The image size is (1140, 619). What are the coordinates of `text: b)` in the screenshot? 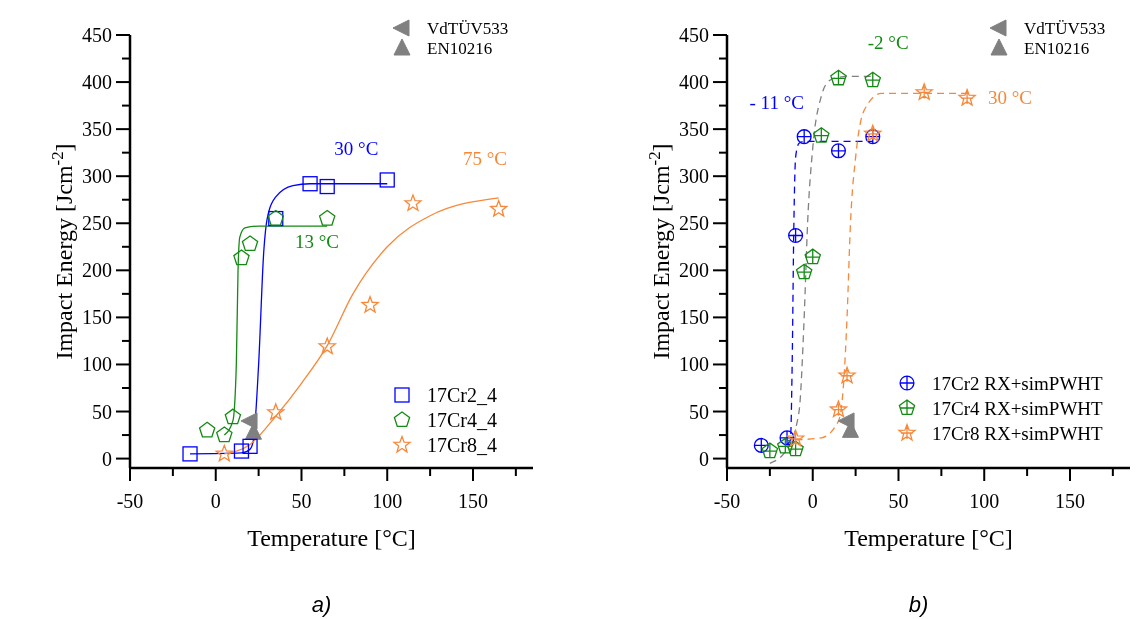 It's located at (918, 604).